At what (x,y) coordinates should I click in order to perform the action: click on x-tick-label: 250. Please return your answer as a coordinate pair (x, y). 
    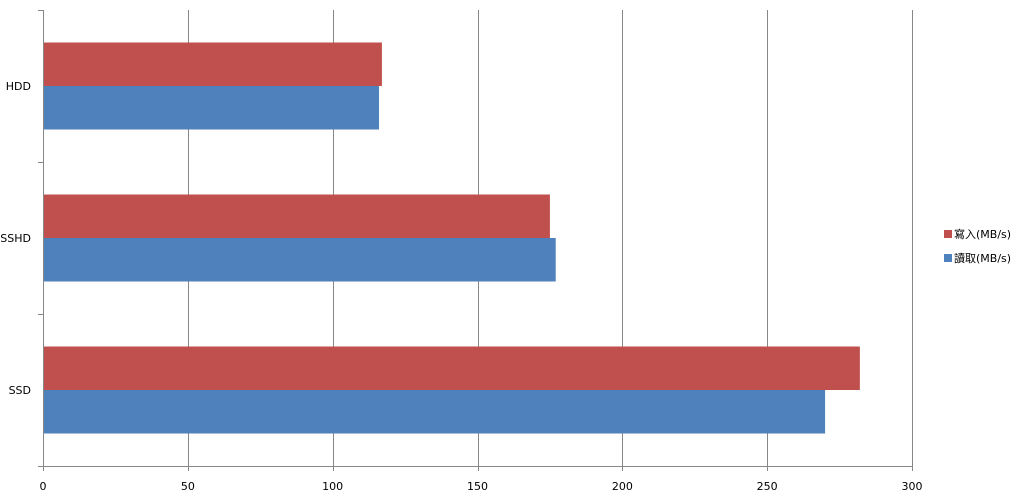
    Looking at the image, I should click on (767, 486).